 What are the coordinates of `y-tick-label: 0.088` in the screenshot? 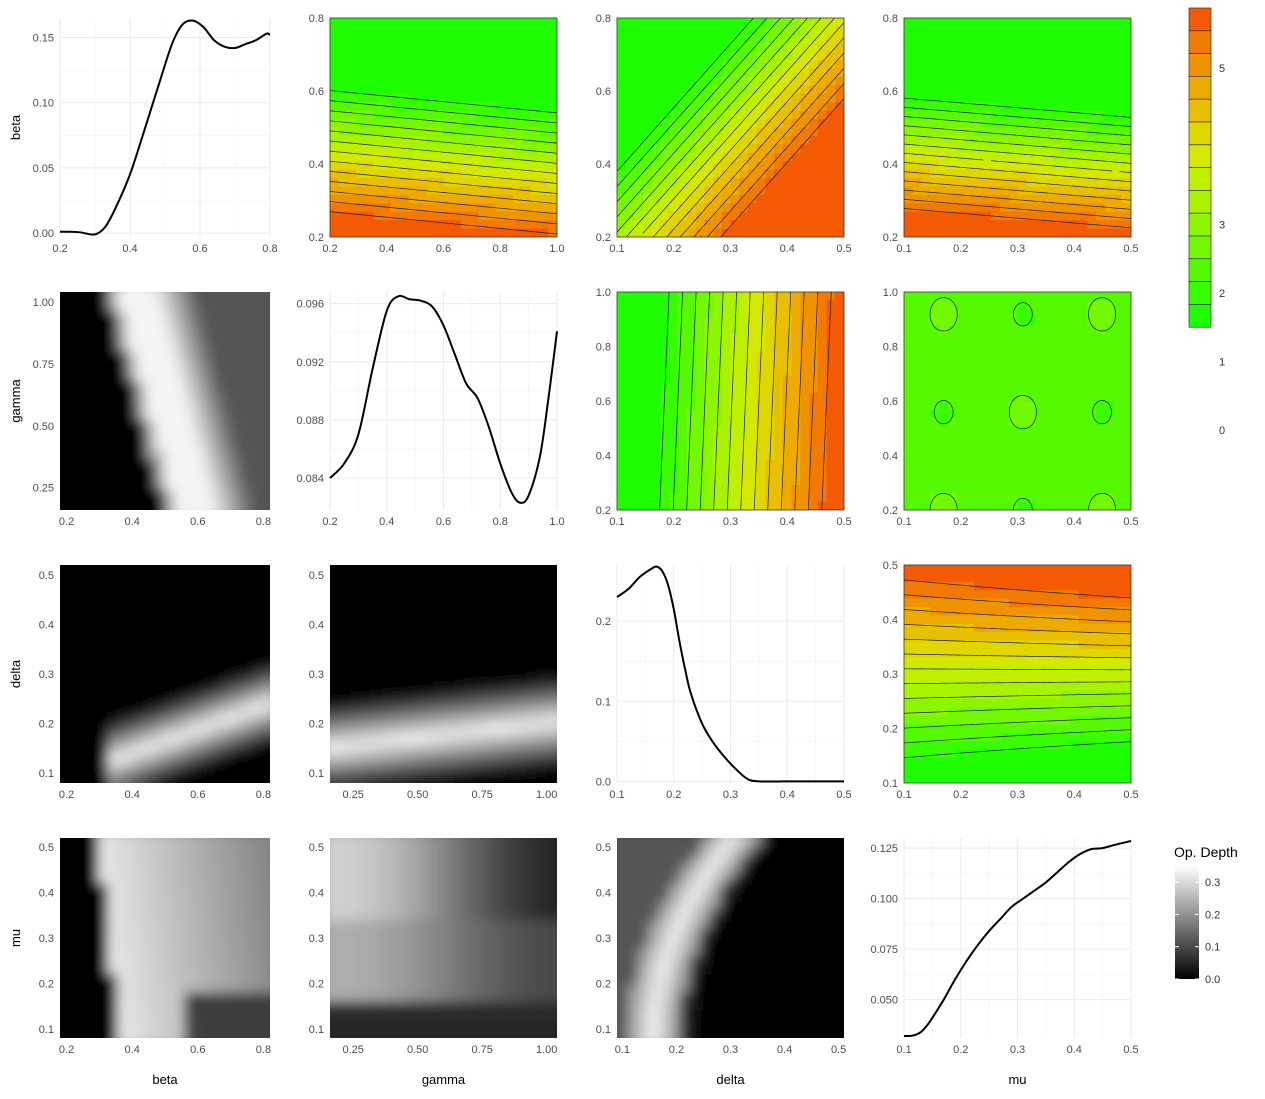 It's located at (310, 421).